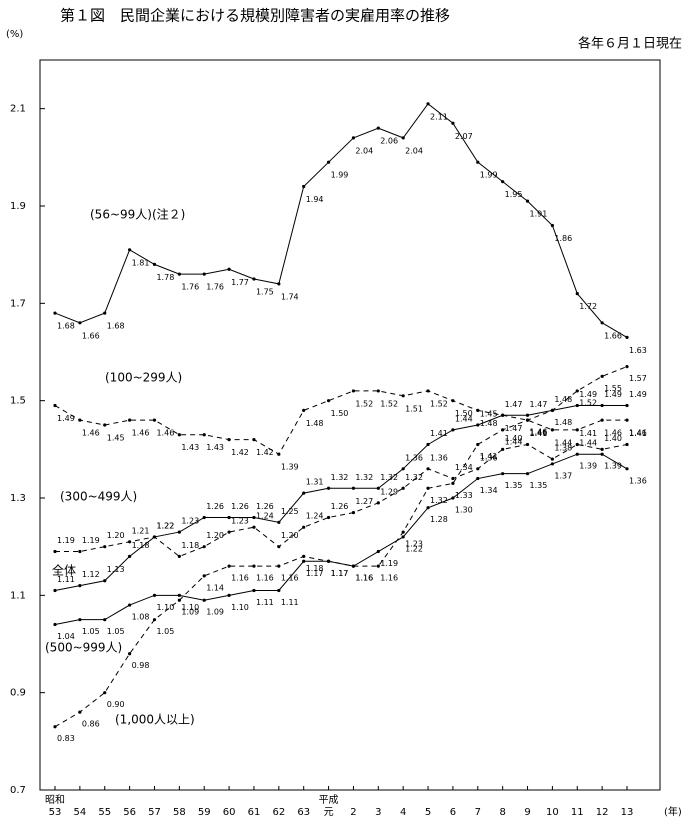 This screenshot has height=824, width=693. What do you see at coordinates (439, 433) in the screenshot?
I see `value-label: 1.41` at bounding box center [439, 433].